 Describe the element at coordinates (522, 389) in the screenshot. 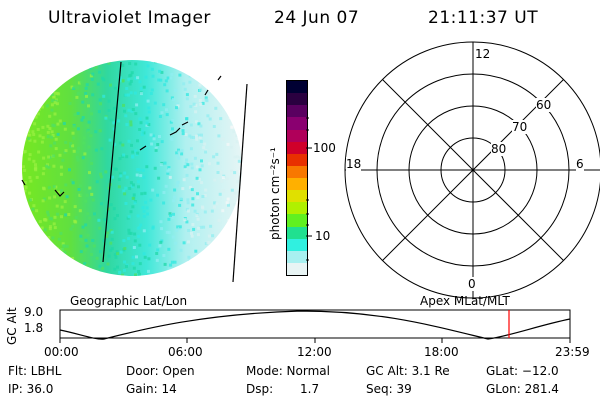

I see `glon-info: GLon: 281.4` at that location.